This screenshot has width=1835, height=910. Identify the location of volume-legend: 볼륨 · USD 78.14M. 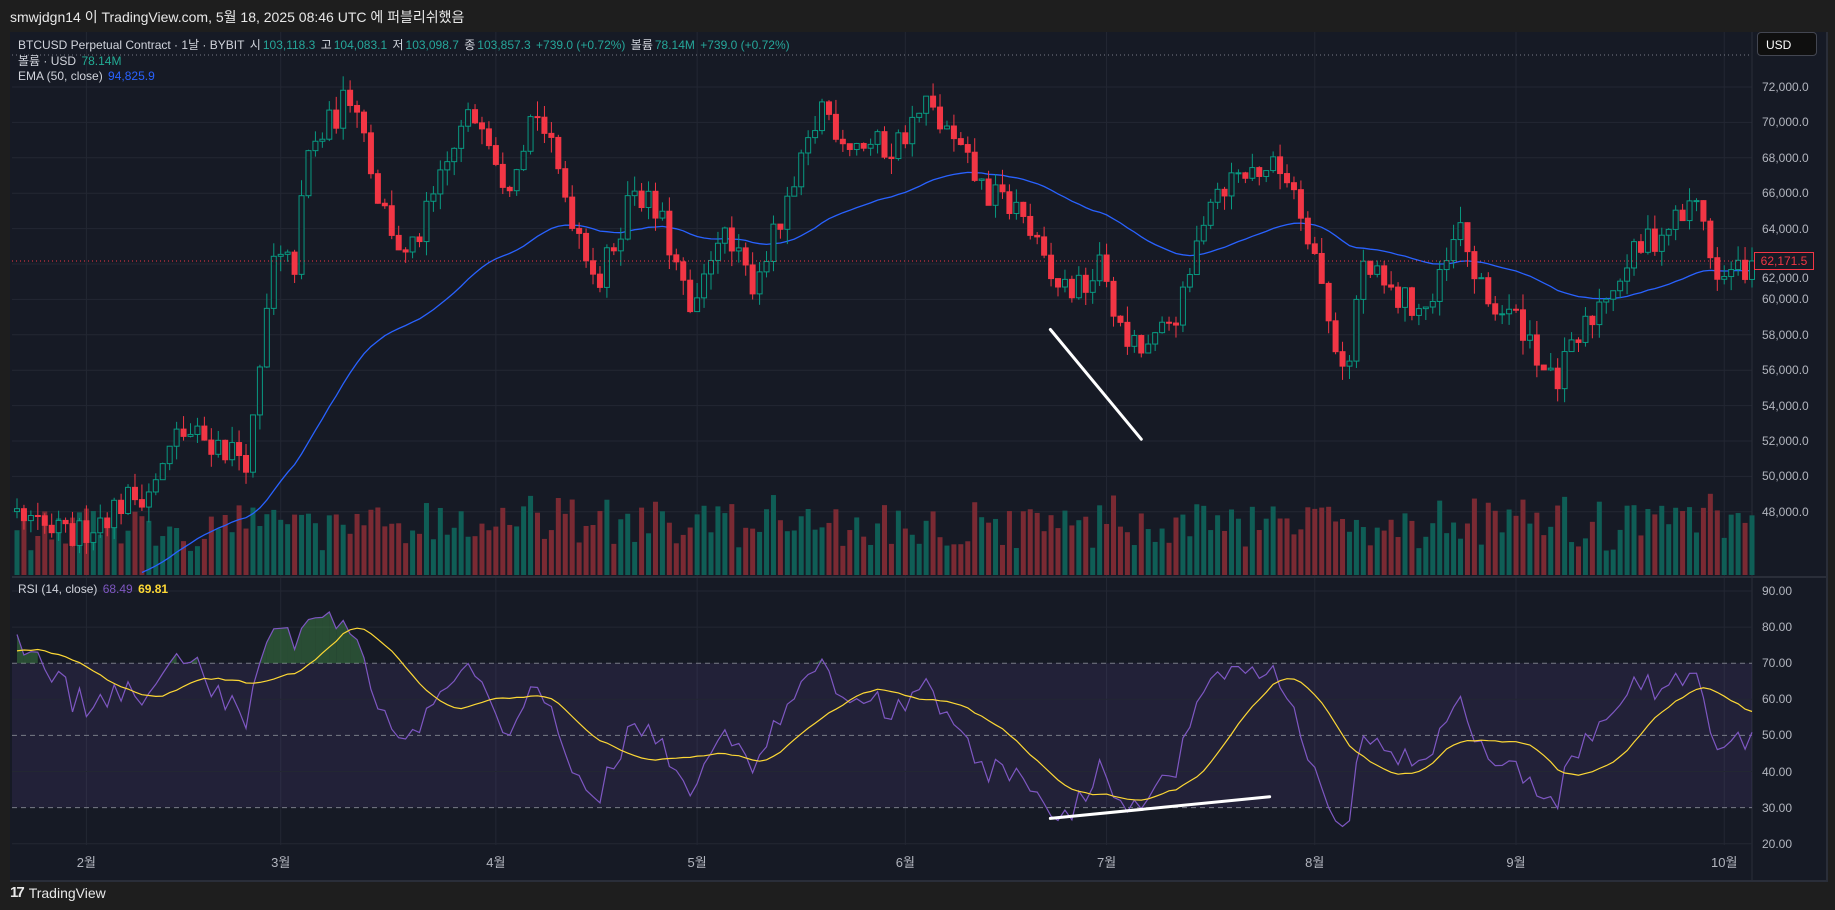
(70, 60).